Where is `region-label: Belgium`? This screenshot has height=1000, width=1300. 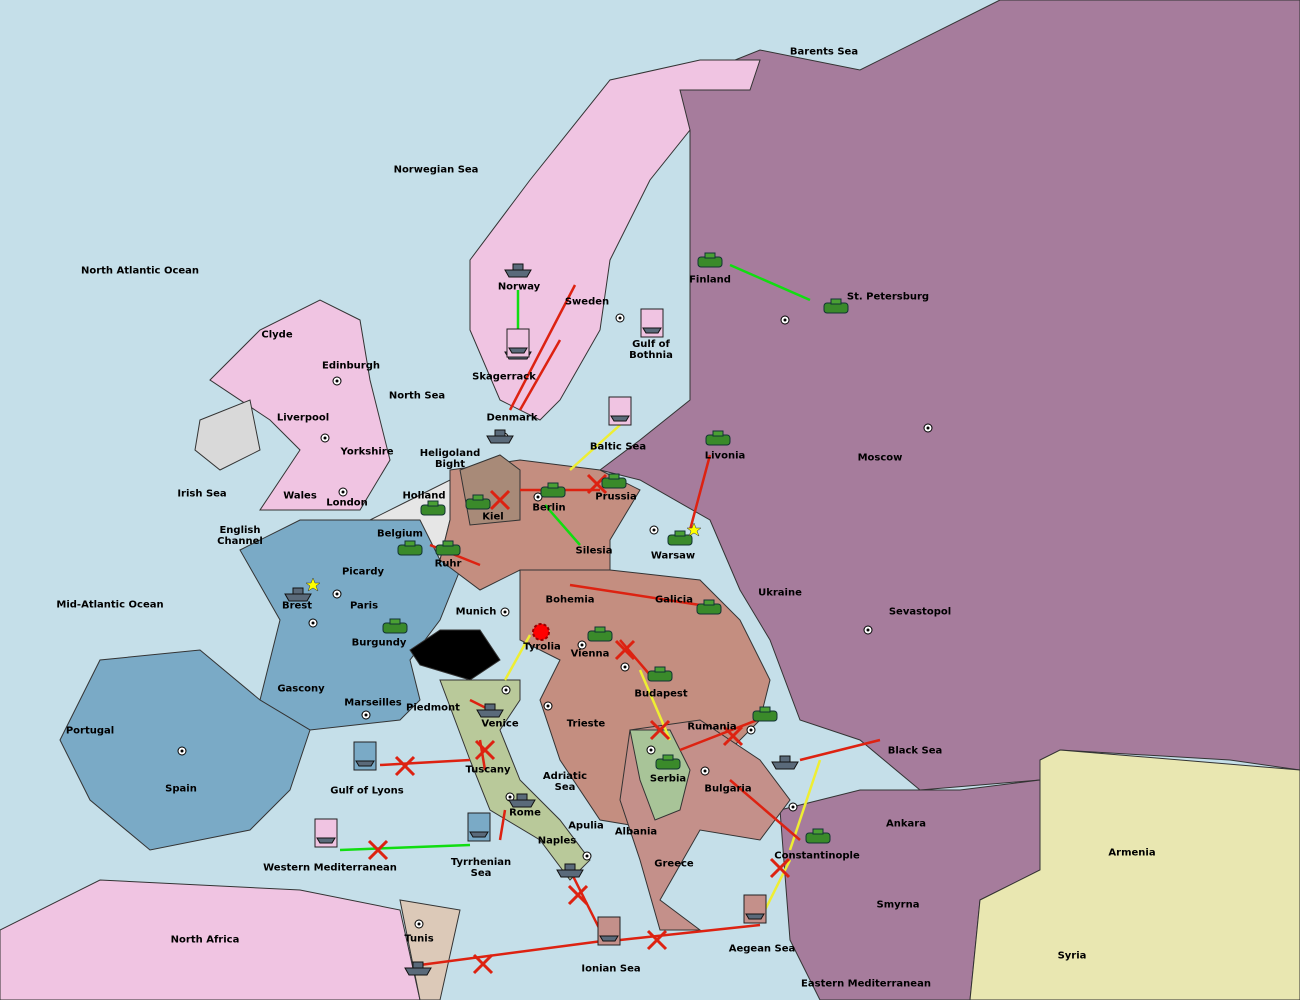
region-label: Belgium is located at coordinates (400, 534).